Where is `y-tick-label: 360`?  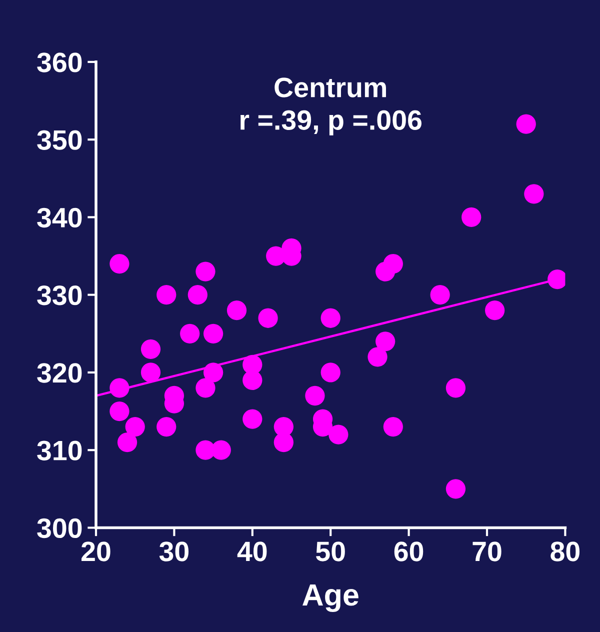
y-tick-label: 360 is located at coordinates (59, 62).